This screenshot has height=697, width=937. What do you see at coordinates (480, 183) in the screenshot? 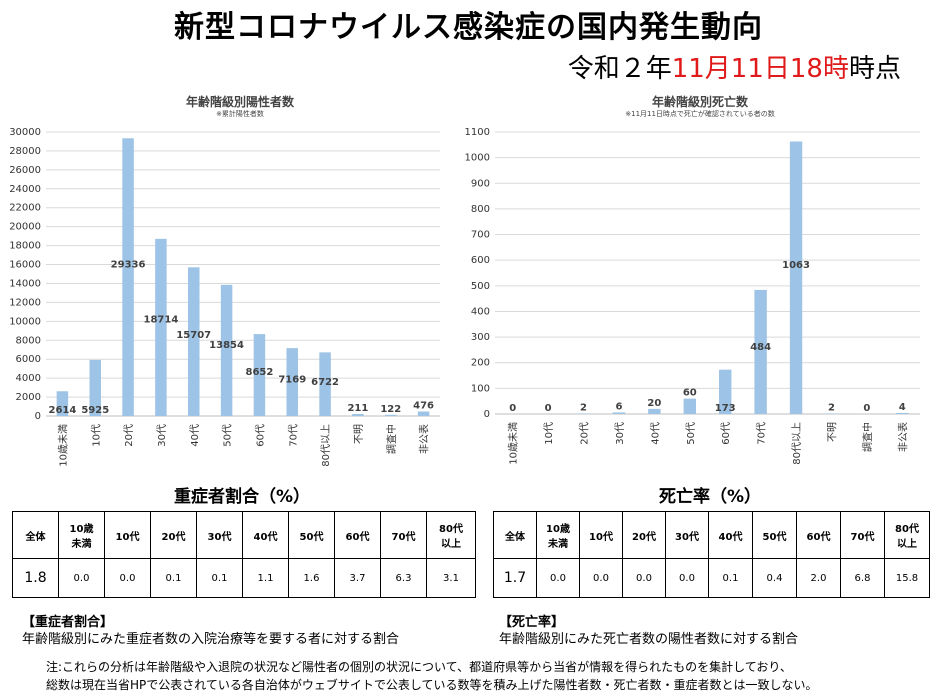
I see `death-chart-y-tick-label: 900` at bounding box center [480, 183].